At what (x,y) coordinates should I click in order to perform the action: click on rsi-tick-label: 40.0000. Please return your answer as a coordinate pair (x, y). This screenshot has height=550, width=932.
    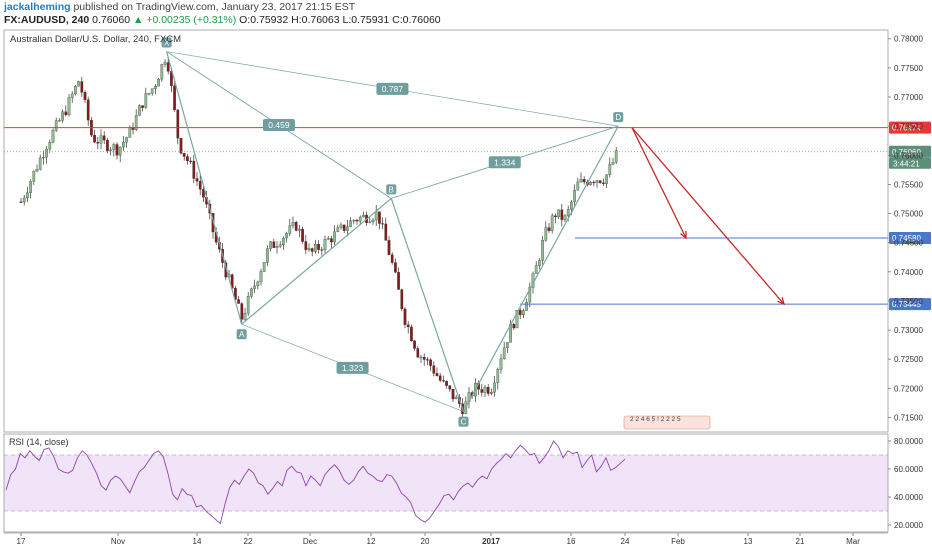
    Looking at the image, I should click on (908, 497).